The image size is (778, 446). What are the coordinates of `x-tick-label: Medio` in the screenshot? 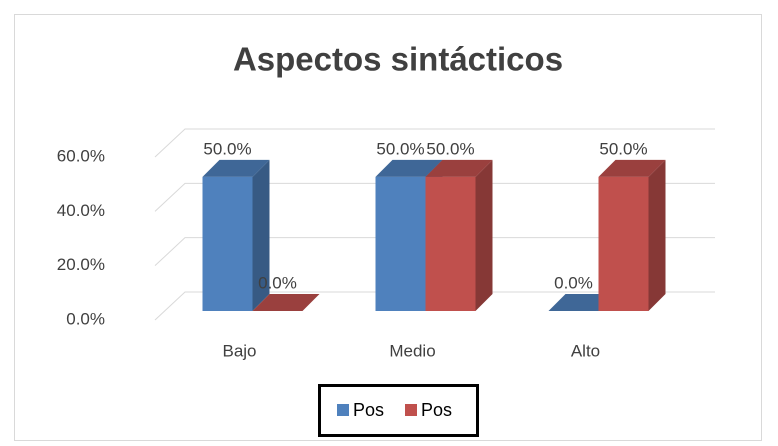 It's located at (412, 350).